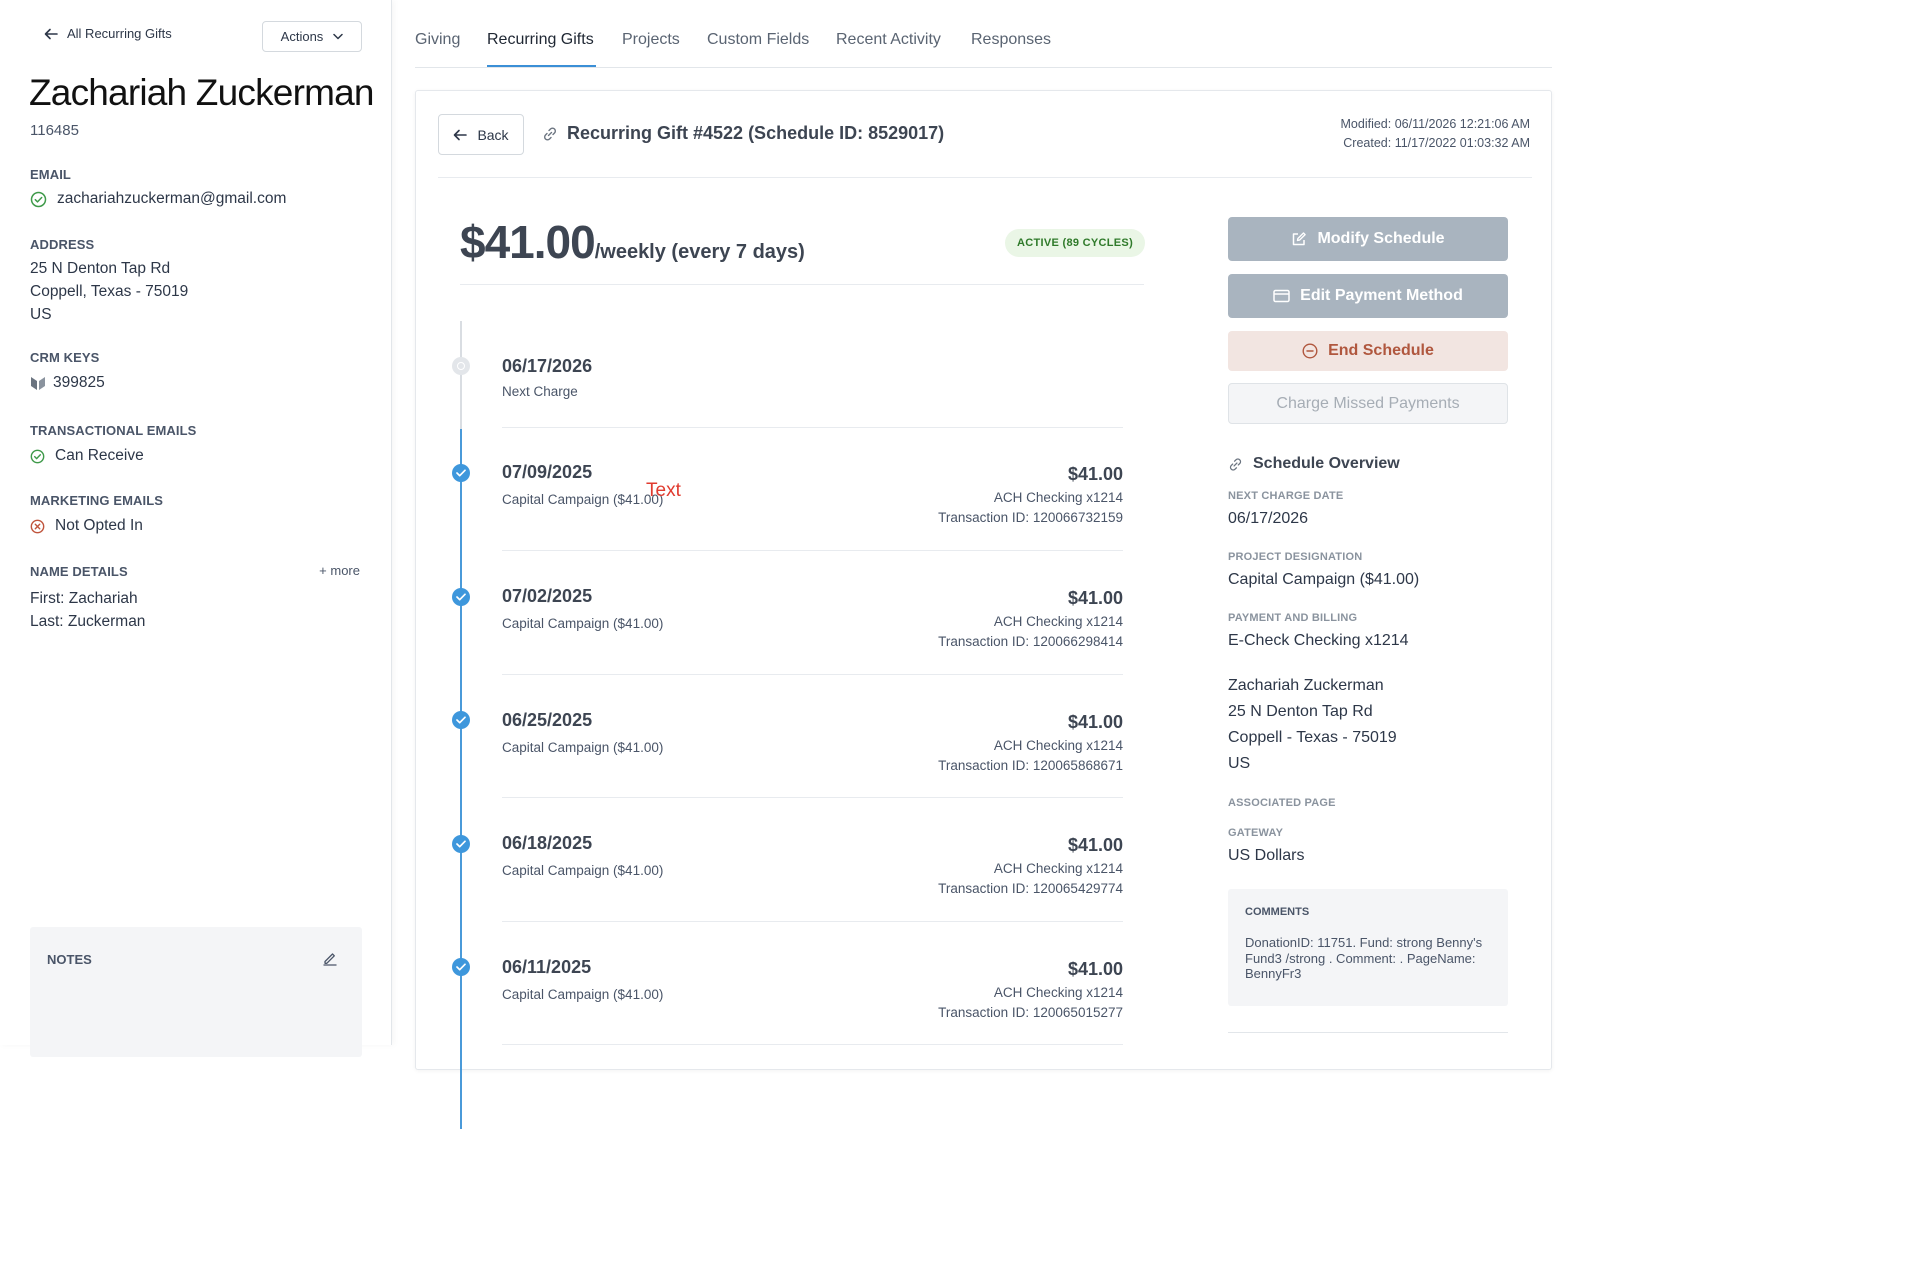 This screenshot has width=1908, height=1271. What do you see at coordinates (1256, 833) in the screenshot?
I see `gateway-label: GATEWAY` at bounding box center [1256, 833].